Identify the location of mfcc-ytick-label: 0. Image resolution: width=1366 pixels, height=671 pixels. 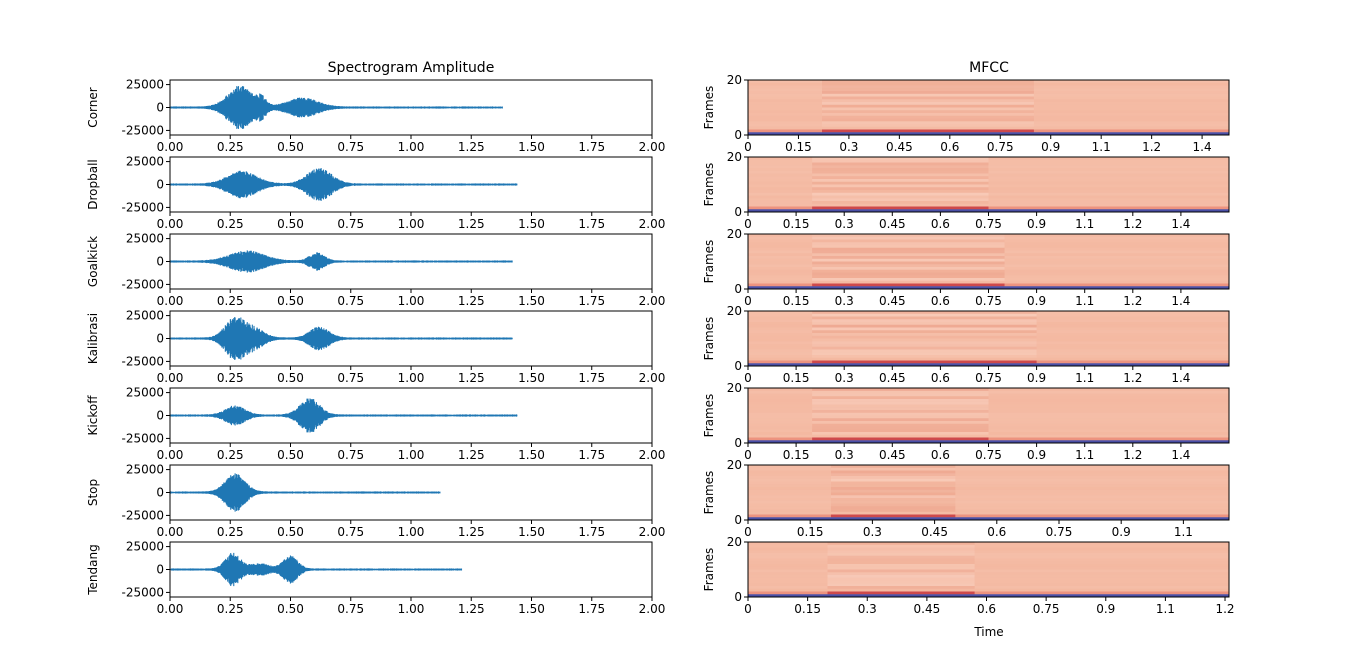
(738, 212).